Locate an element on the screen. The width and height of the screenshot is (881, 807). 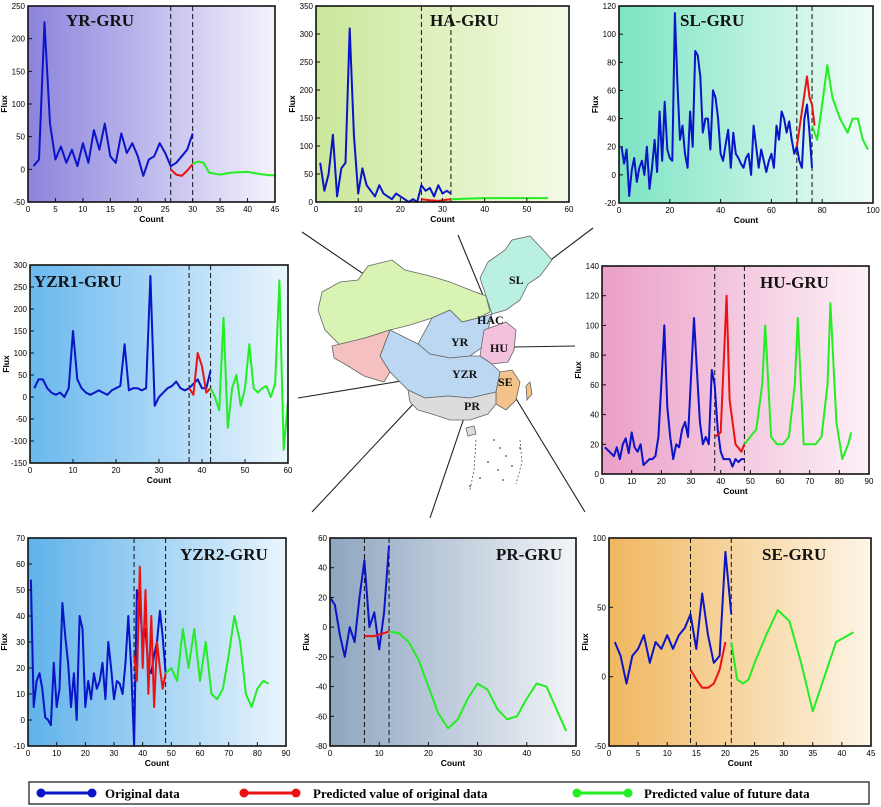
region-label-yzr: YZR is located at coordinates (465, 374).